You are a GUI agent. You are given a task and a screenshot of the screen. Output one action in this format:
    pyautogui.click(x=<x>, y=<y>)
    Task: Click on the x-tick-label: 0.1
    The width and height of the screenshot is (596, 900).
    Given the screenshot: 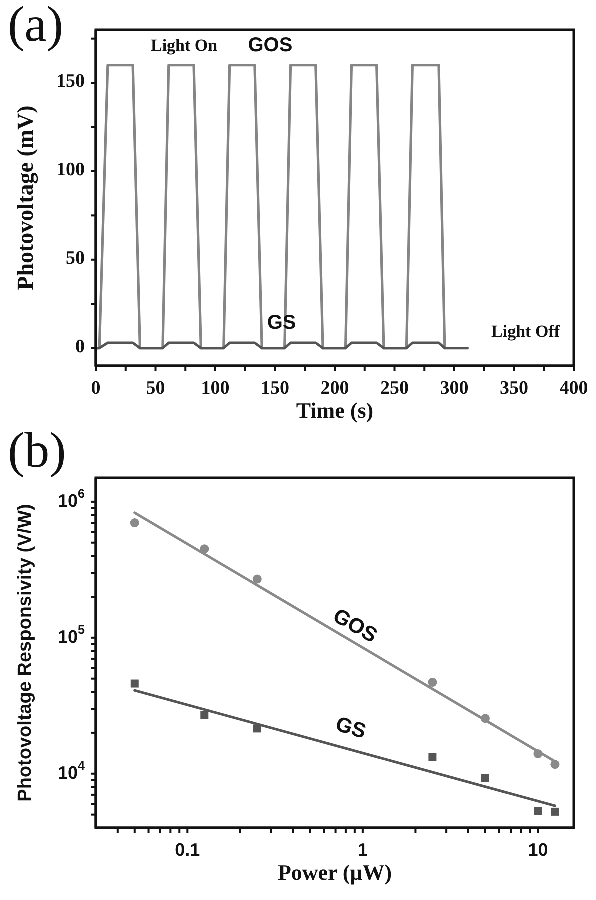 What is the action you would take?
    pyautogui.click(x=187, y=850)
    